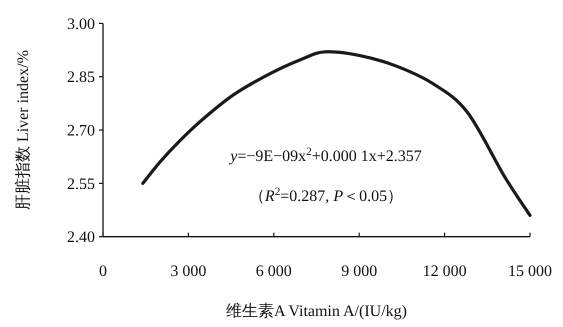 This screenshot has height=327, width=563. Describe the element at coordinates (81, 131) in the screenshot. I see `y-tick-label: 2.70` at that location.